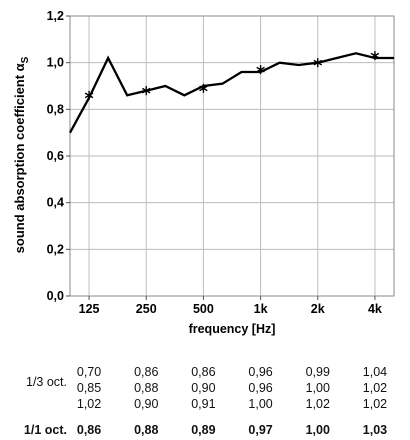 The image size is (410, 440). Describe the element at coordinates (317, 372) in the screenshot. I see `third-octave-value: 0,99` at that location.